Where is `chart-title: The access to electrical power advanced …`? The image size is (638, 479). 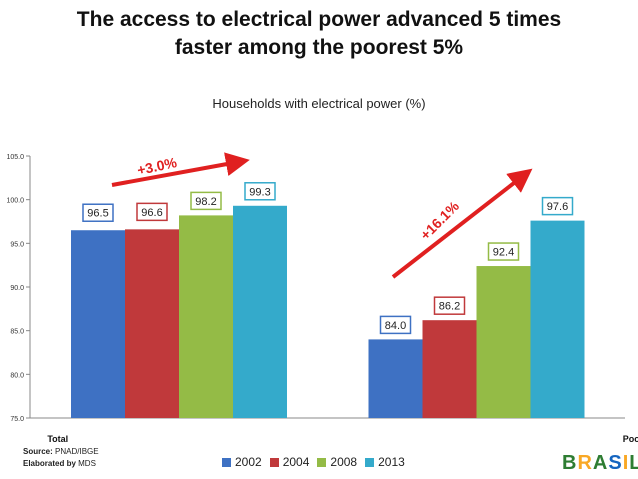 chart-title: The access to electrical power advanced … is located at coordinates (319, 34).